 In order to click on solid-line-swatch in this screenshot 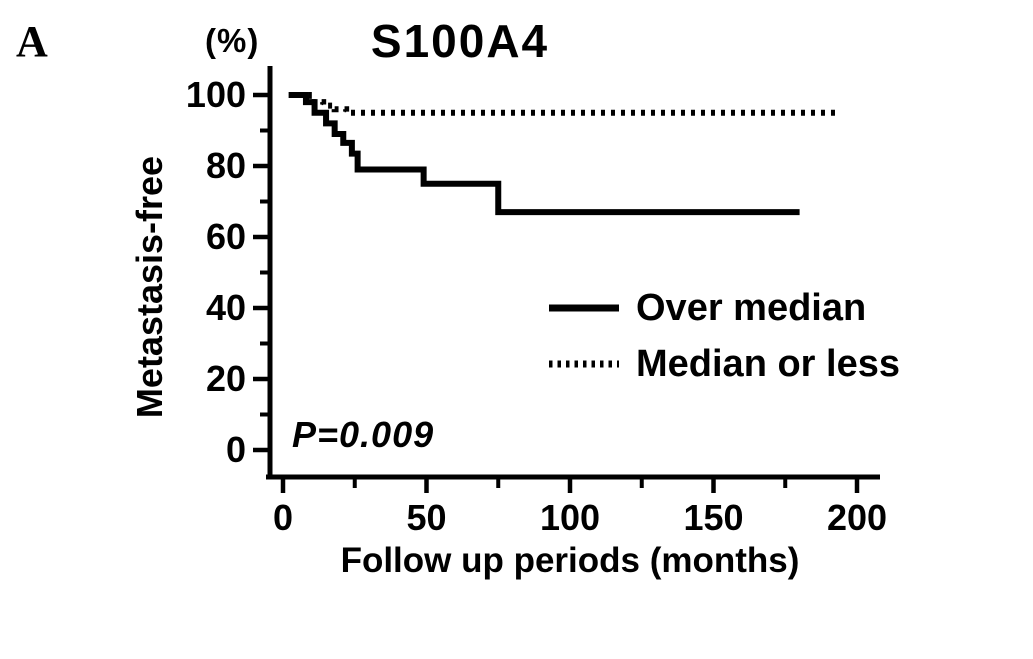, I will do `click(584, 308)`.